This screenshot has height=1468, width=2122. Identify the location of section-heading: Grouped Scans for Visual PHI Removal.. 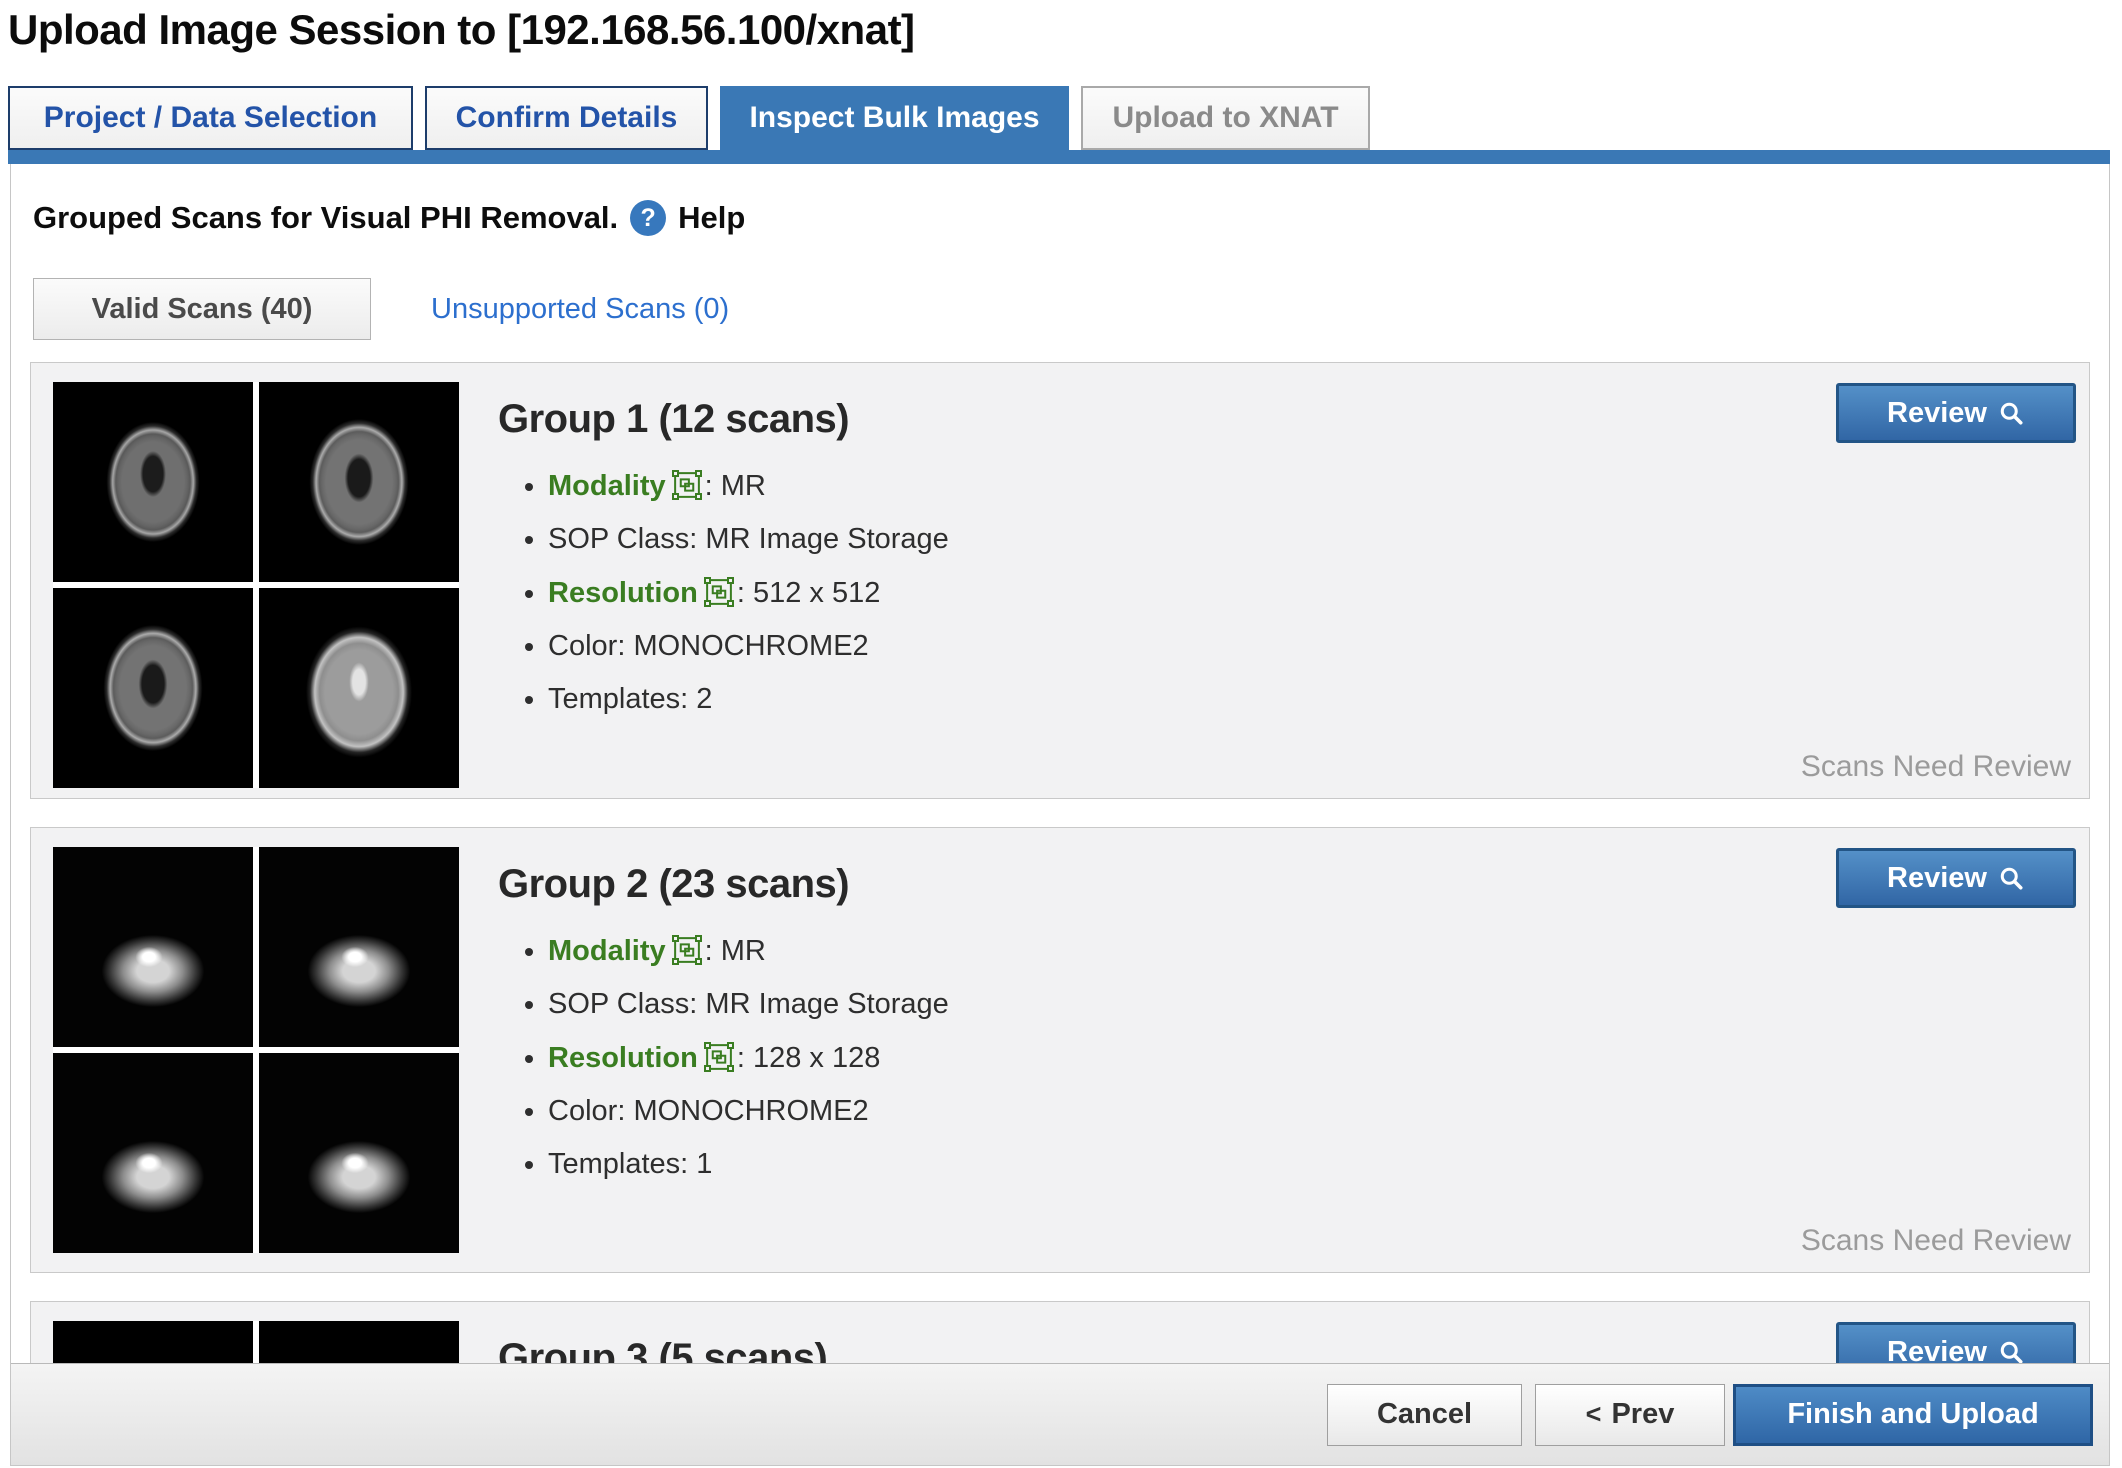
(326, 217).